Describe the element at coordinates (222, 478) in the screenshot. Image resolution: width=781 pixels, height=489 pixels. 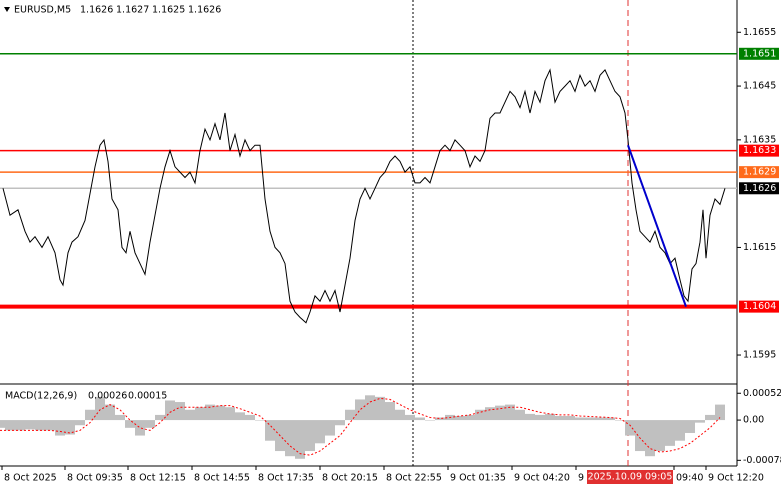
I see `x-tick-label: 8 Oct 14:55` at that location.